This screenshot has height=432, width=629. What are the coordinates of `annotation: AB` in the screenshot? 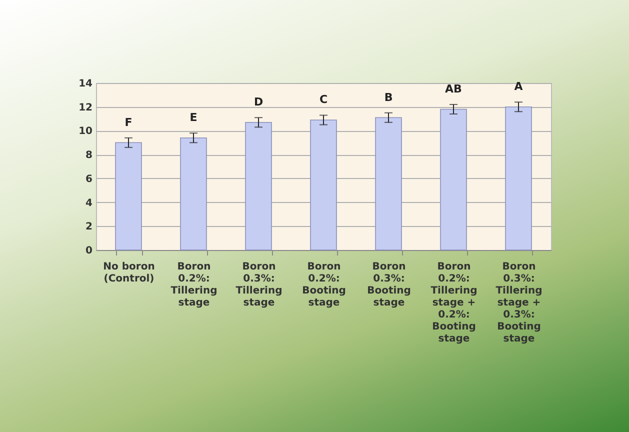 It's located at (453, 89).